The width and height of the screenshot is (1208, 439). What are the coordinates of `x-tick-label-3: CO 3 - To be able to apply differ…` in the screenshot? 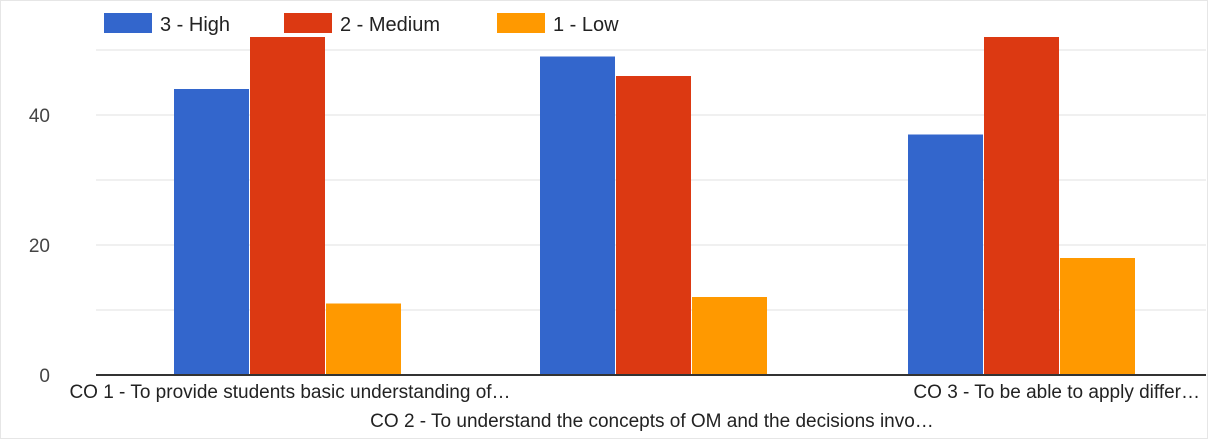 It's located at (1056, 392).